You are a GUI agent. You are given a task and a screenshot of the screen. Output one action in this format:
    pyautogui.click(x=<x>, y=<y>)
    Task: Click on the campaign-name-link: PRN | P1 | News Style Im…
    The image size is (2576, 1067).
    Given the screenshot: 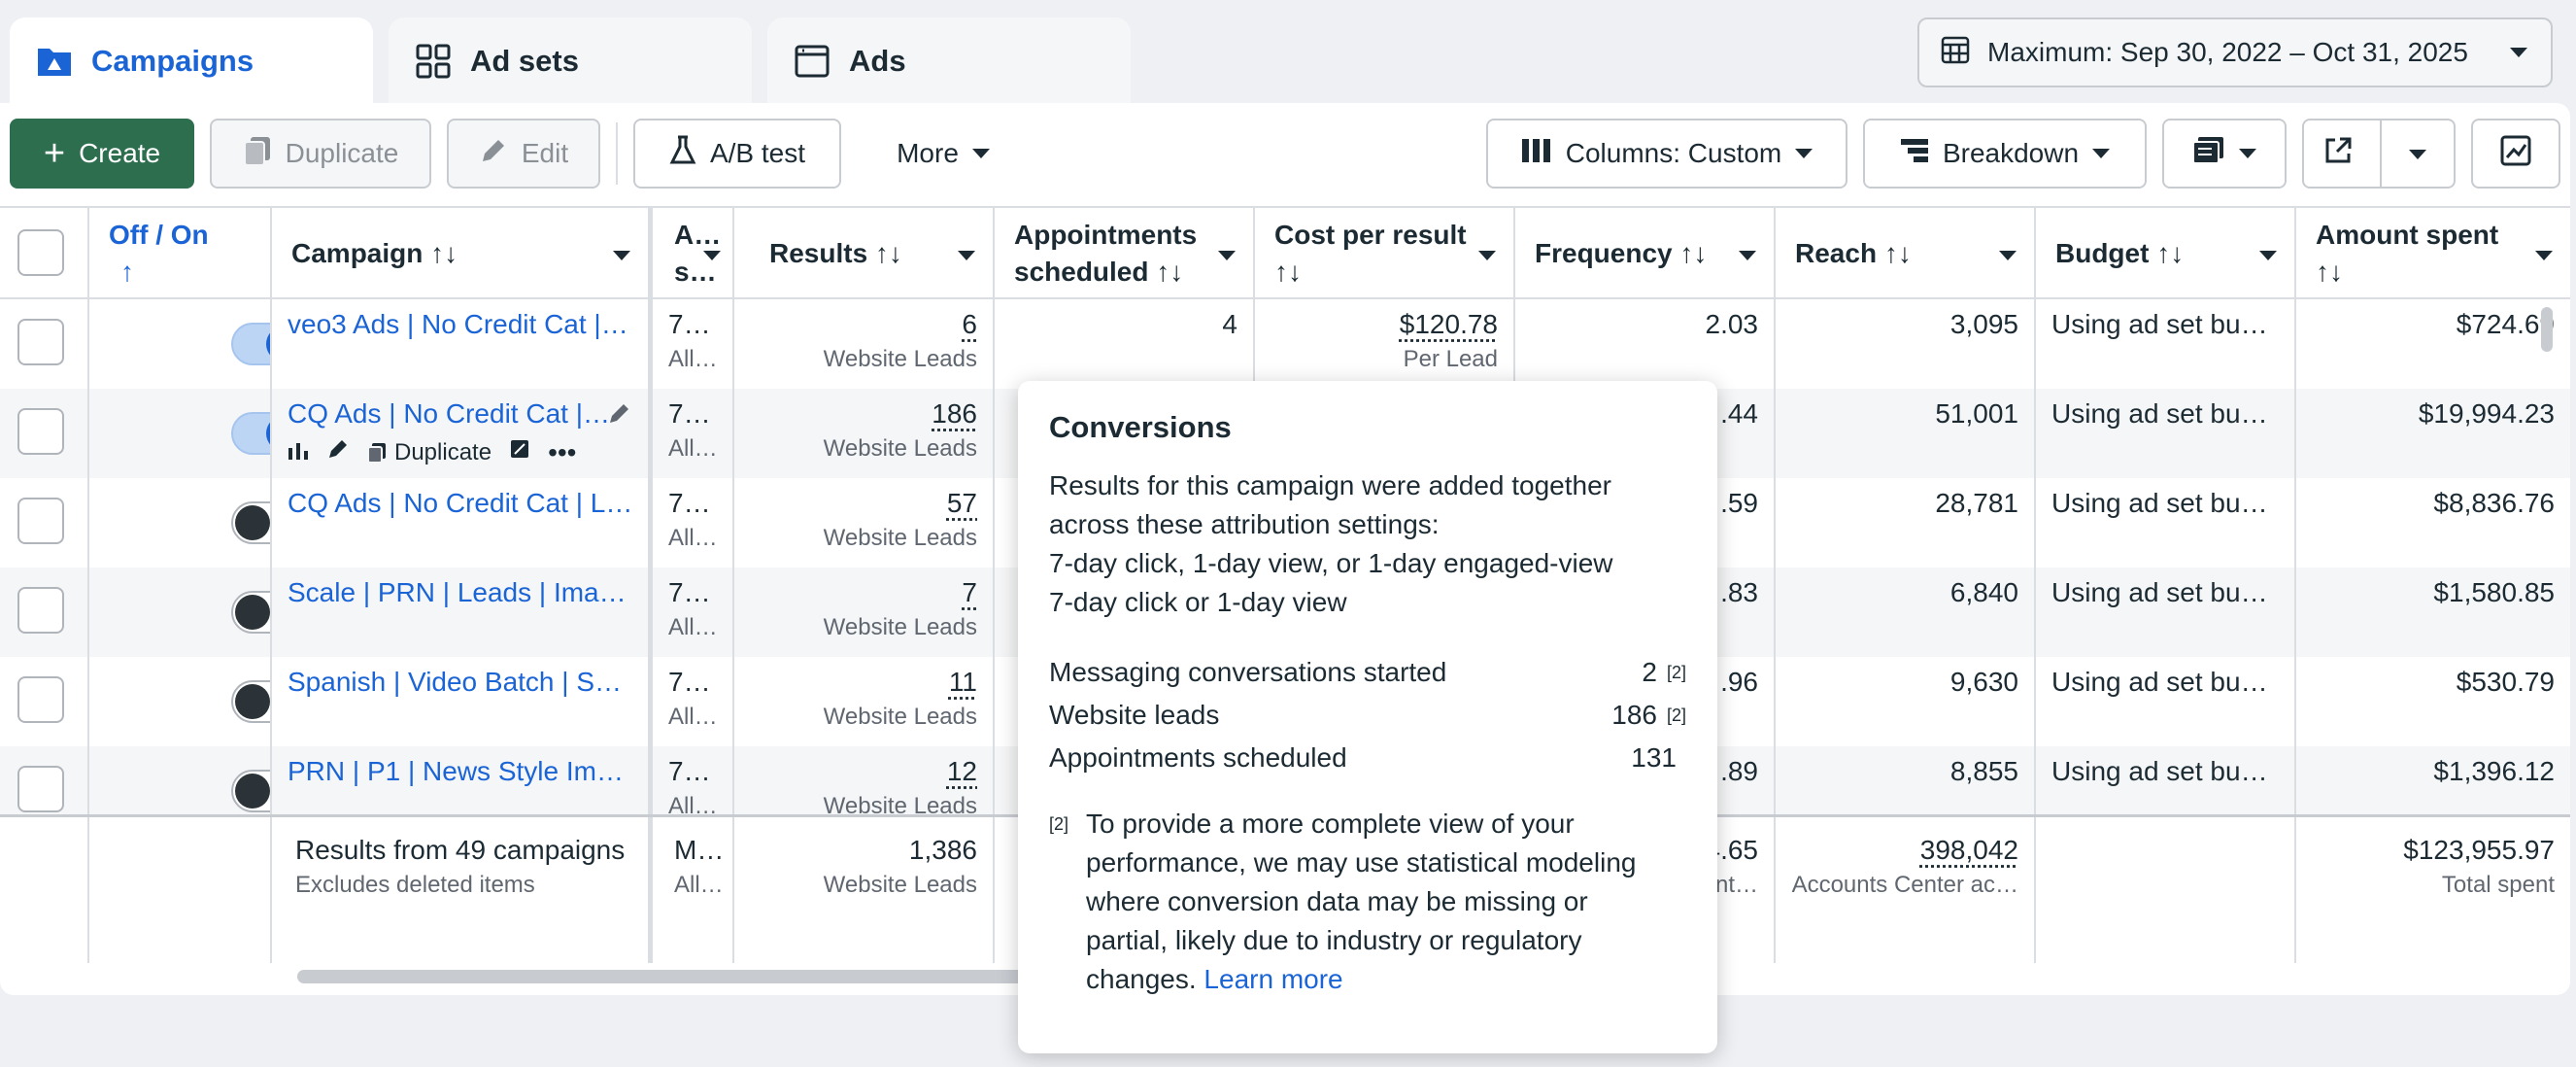 What is the action you would take?
    pyautogui.click(x=456, y=771)
    